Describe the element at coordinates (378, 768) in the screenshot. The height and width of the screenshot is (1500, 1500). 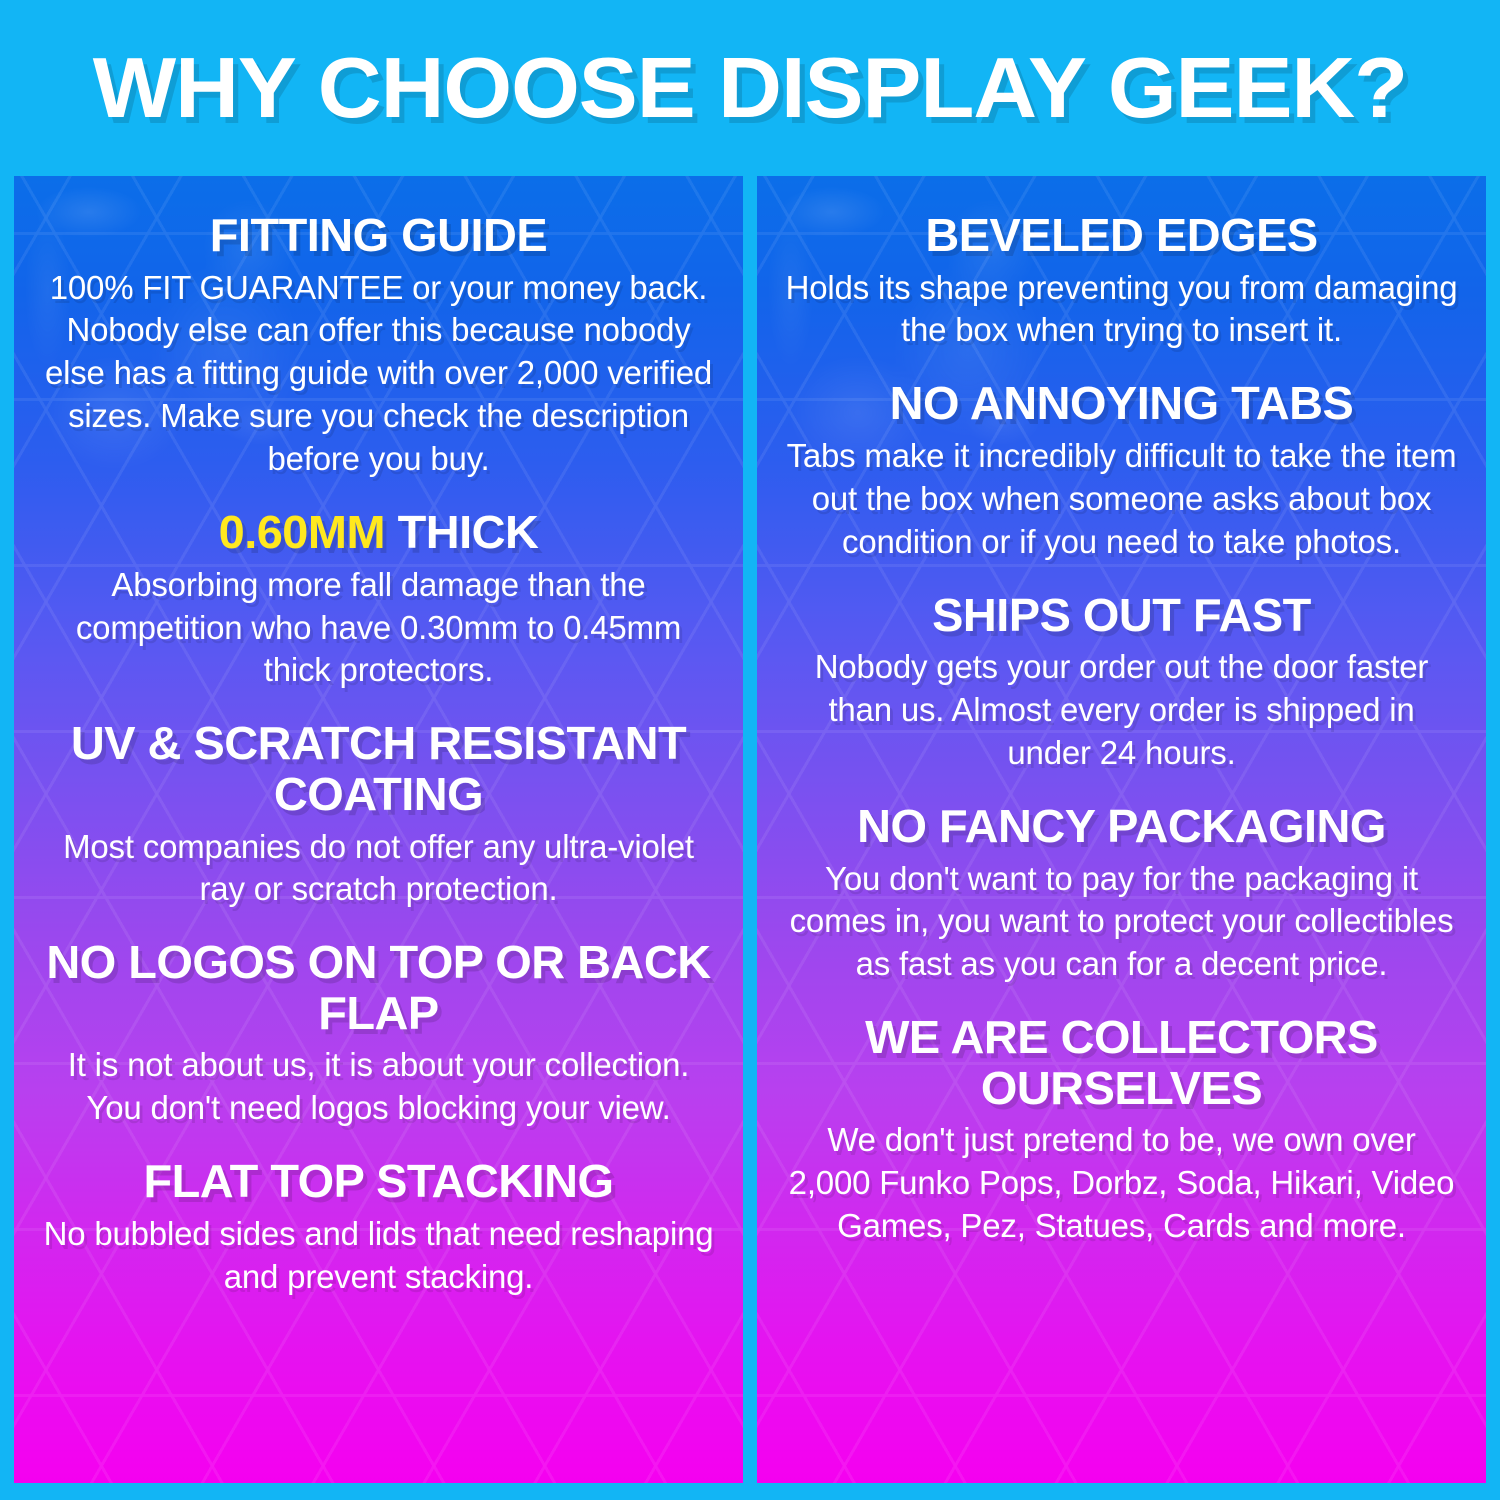
I see `feature-title: UV & SCRATCH RESISTANT COATING` at that location.